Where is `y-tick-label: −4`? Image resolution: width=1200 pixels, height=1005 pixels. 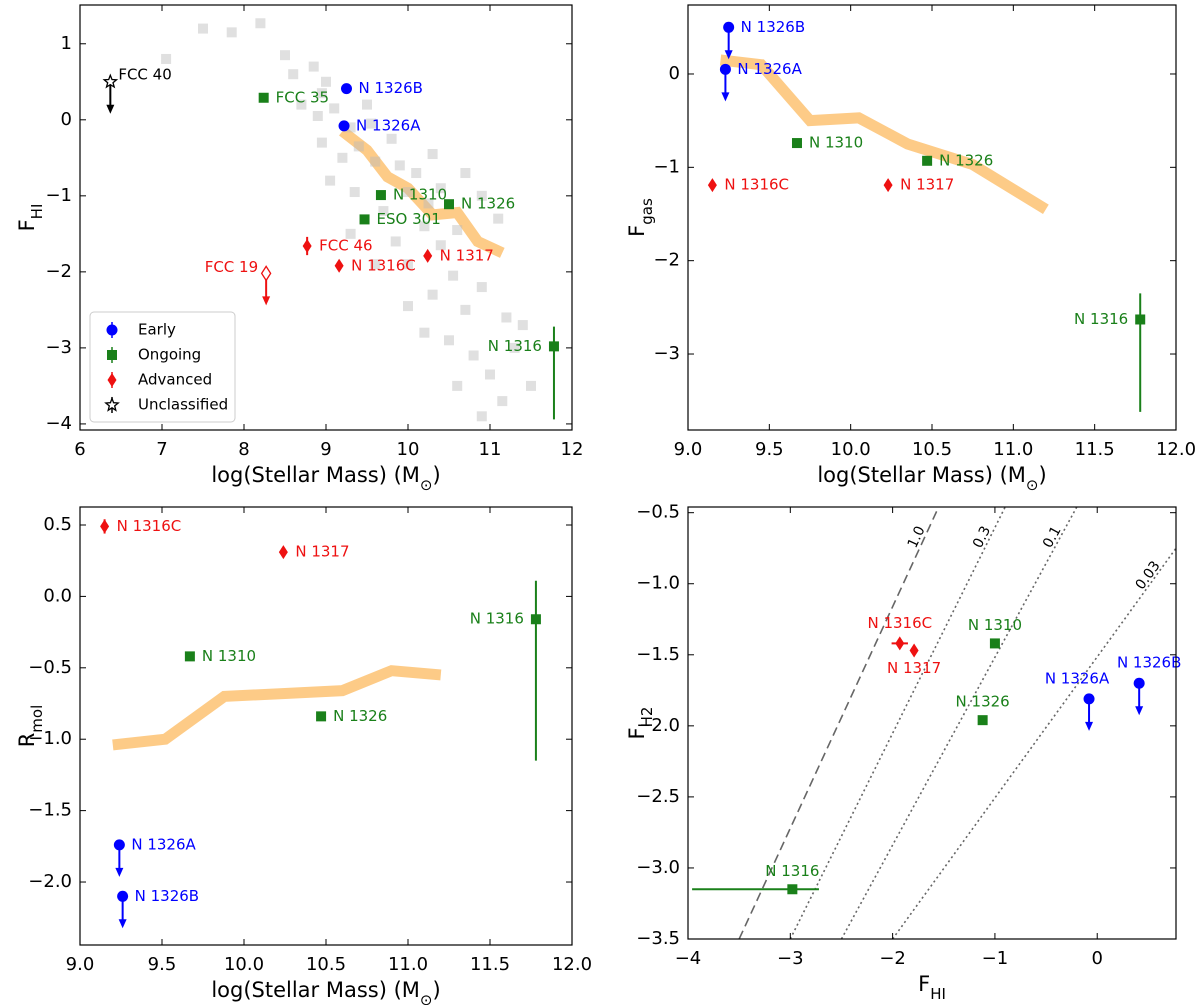 y-tick-label: −4 is located at coordinates (58, 423).